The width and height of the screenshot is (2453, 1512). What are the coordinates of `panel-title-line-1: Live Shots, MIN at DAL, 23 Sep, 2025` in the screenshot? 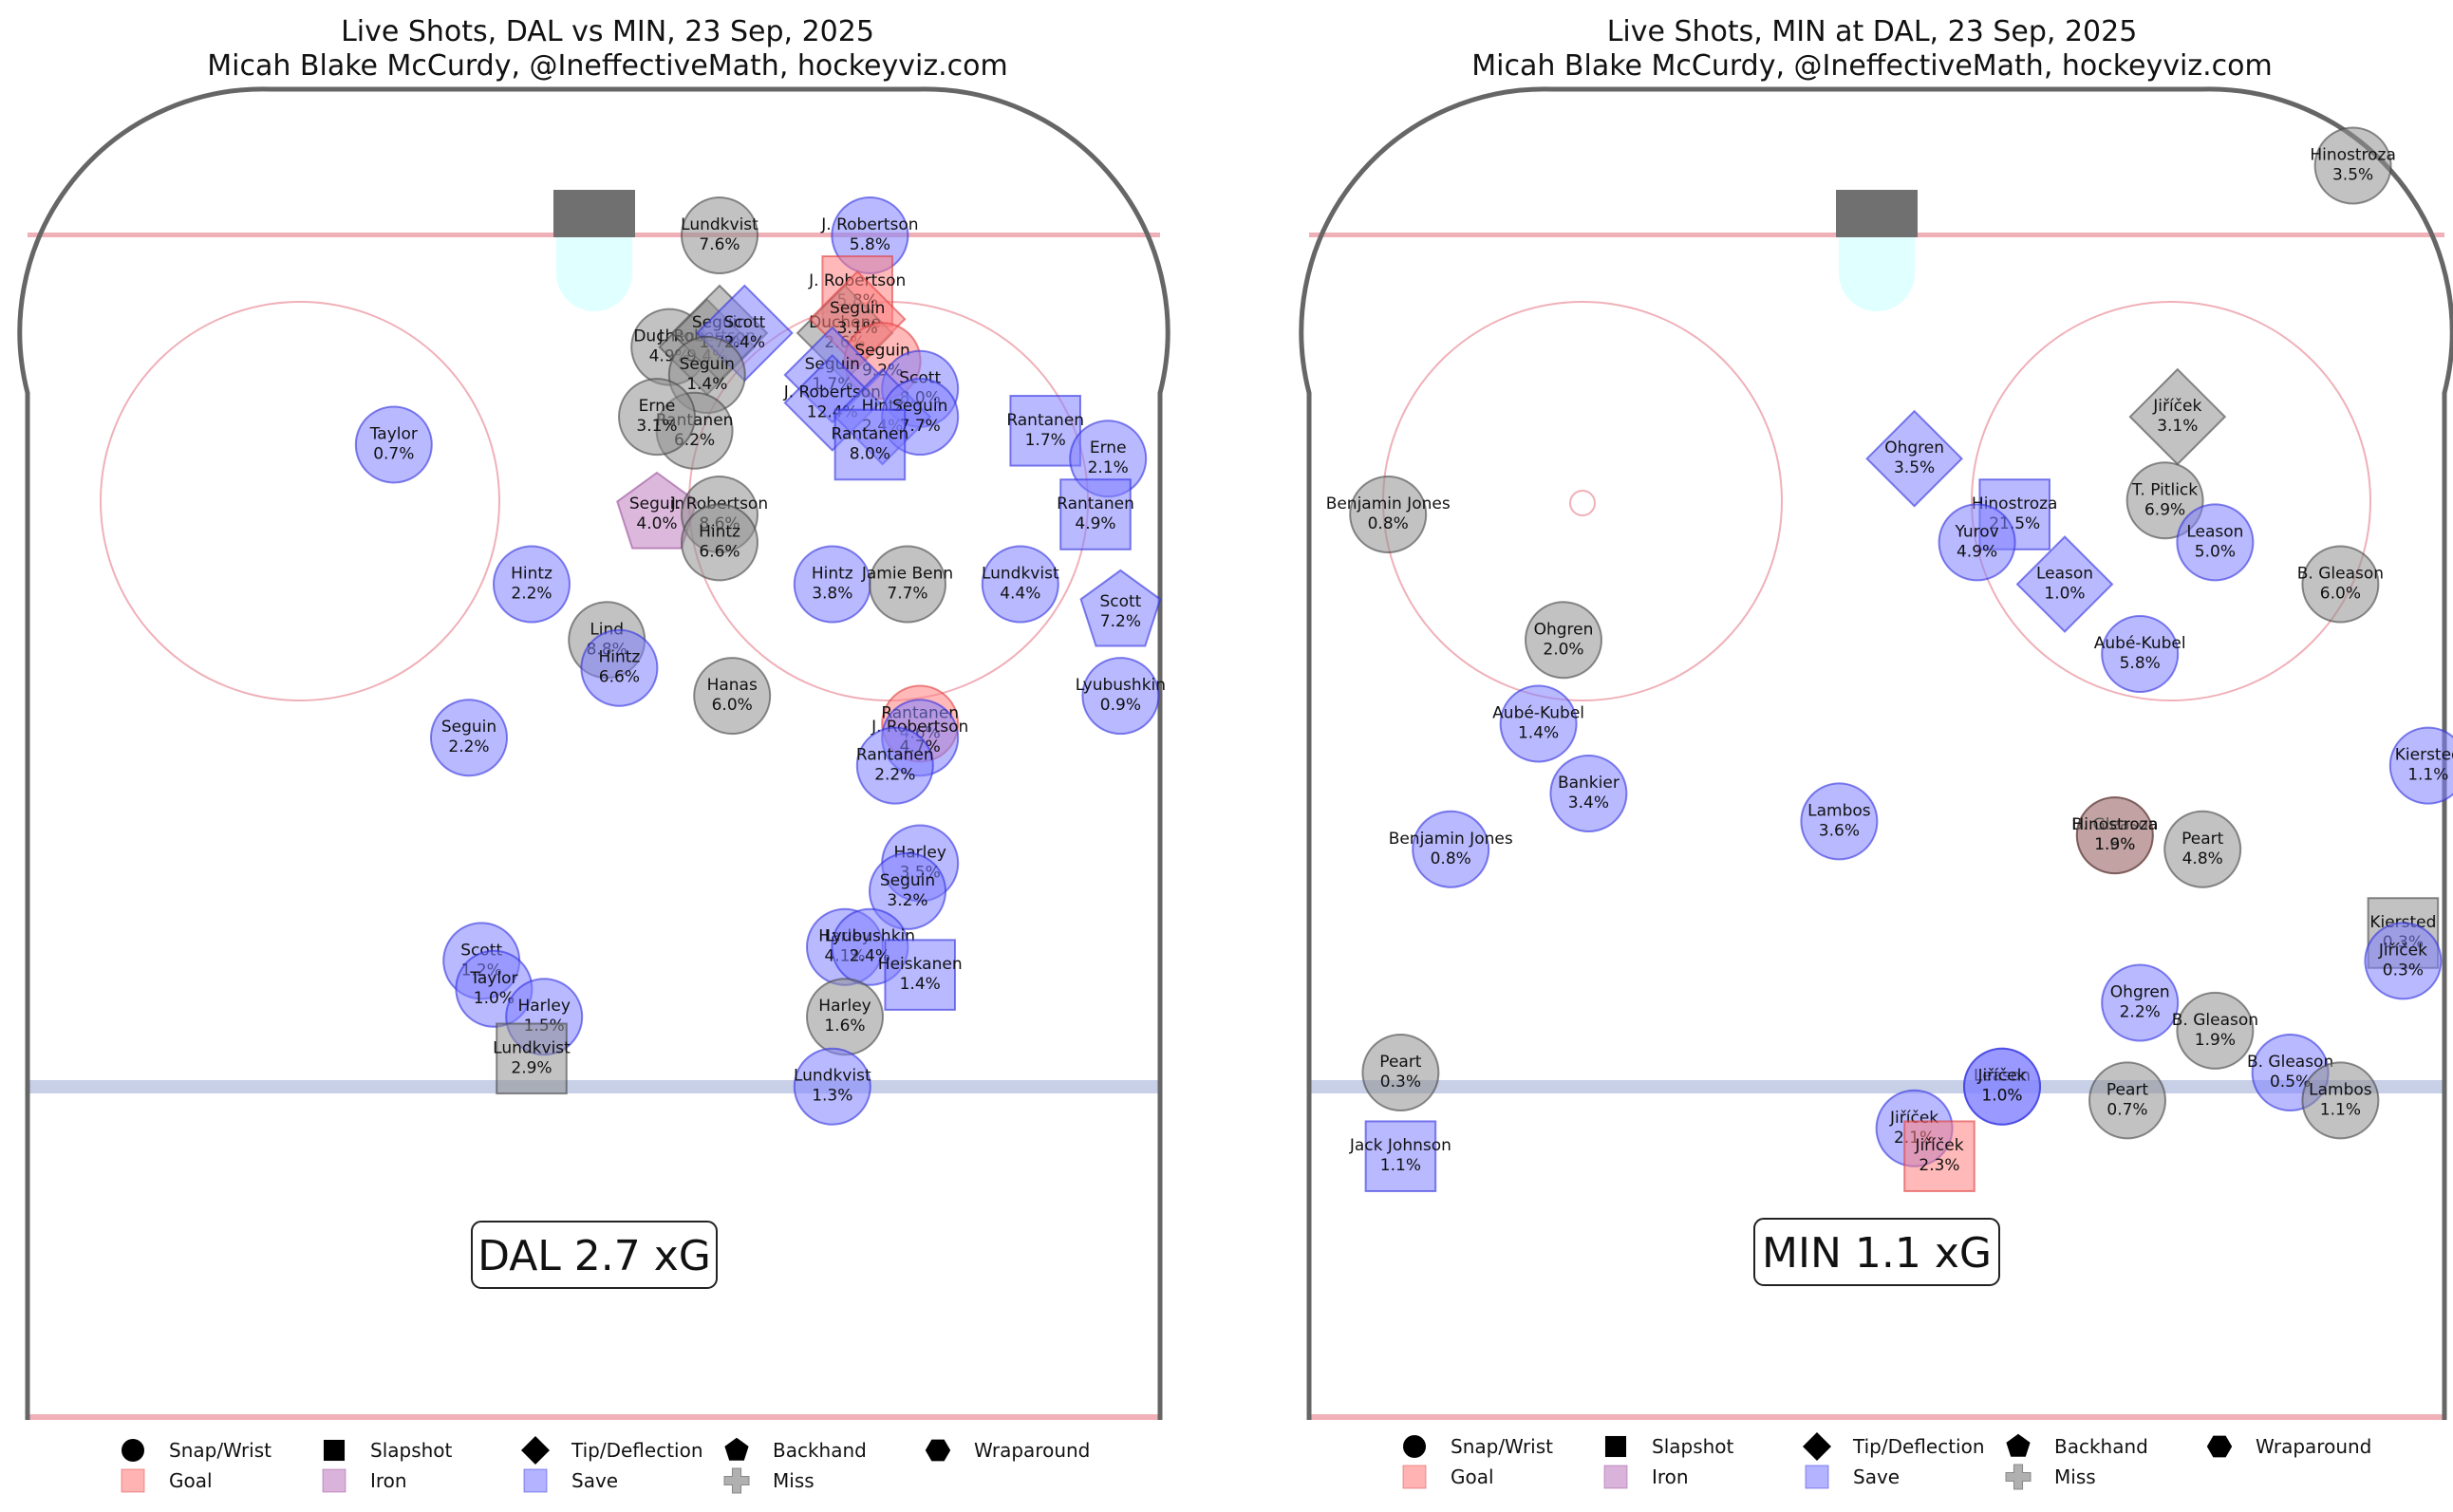 It's located at (1872, 31).